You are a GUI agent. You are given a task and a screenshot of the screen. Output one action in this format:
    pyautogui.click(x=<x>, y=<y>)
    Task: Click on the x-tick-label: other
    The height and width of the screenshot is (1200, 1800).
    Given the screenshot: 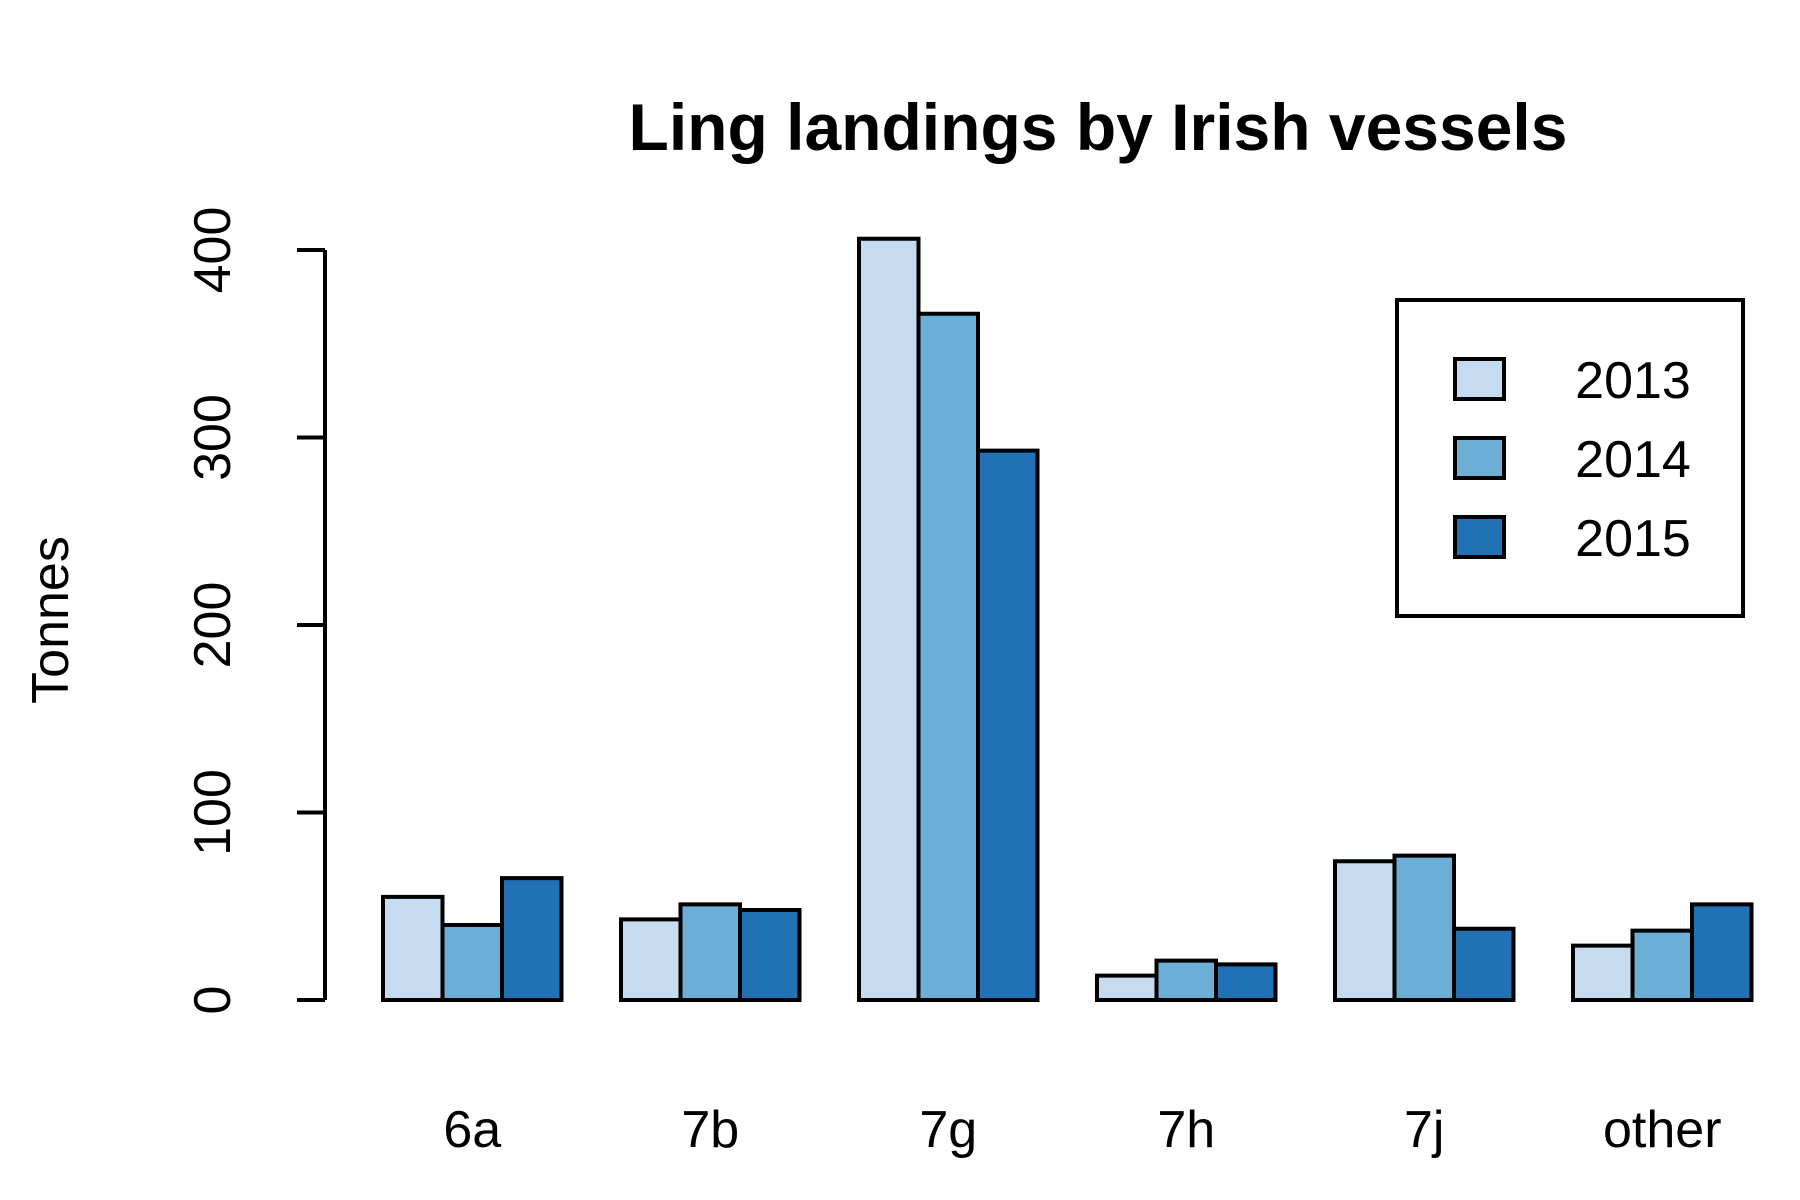 What is the action you would take?
    pyautogui.click(x=1662, y=1130)
    